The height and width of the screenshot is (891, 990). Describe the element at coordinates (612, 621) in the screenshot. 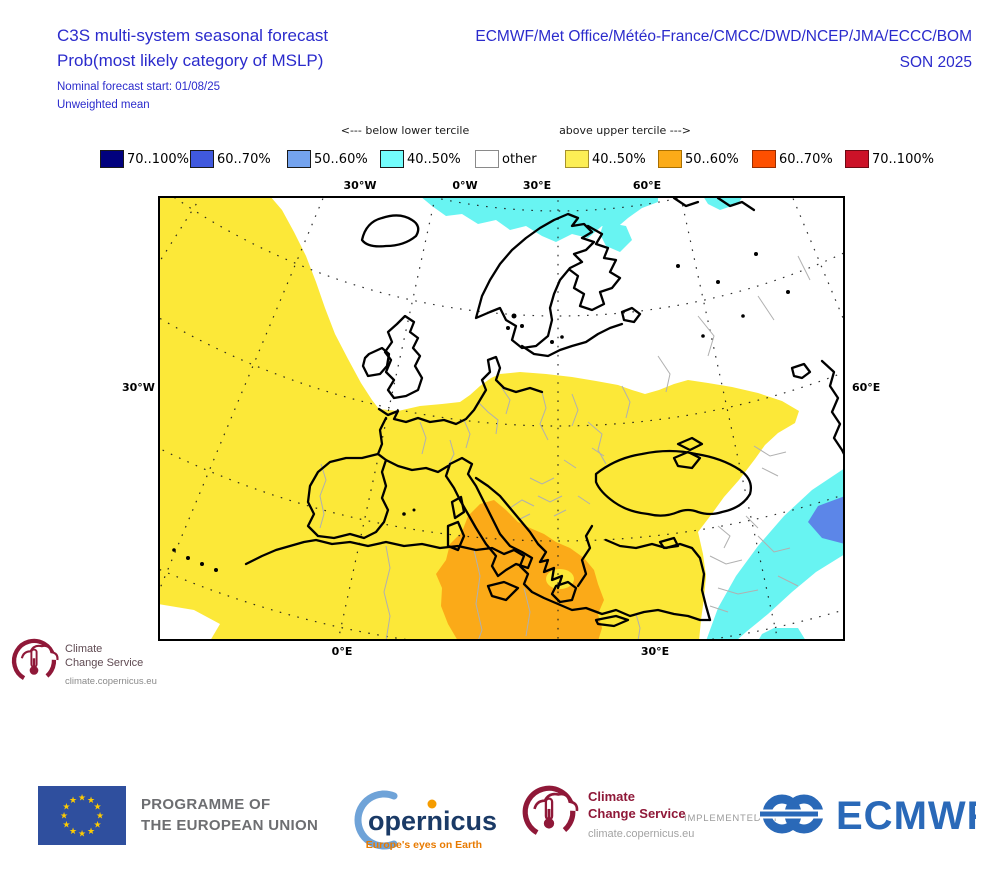

I see `coast-crete` at that location.